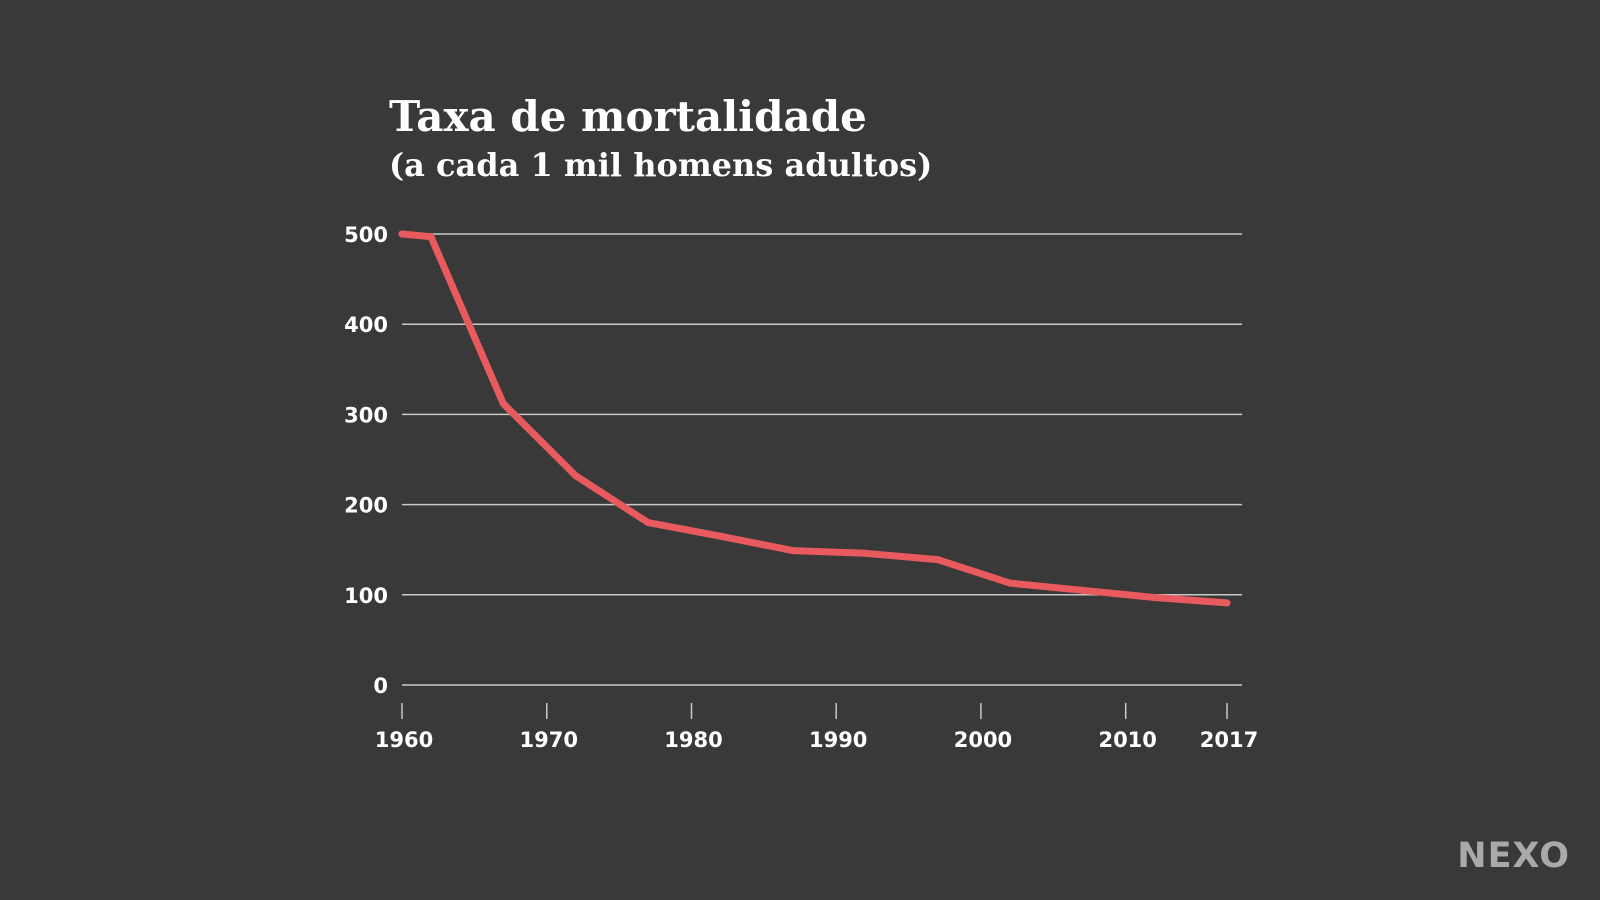 The height and width of the screenshot is (900, 1600). What do you see at coordinates (366, 460) in the screenshot?
I see `y-axis: 0 100 200 300 400 500` at bounding box center [366, 460].